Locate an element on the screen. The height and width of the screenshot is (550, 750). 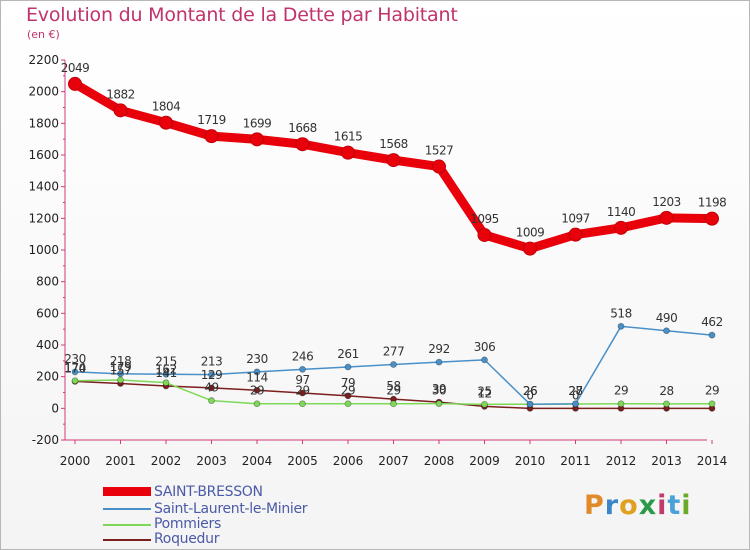
data-label: 215 is located at coordinates (165, 361).